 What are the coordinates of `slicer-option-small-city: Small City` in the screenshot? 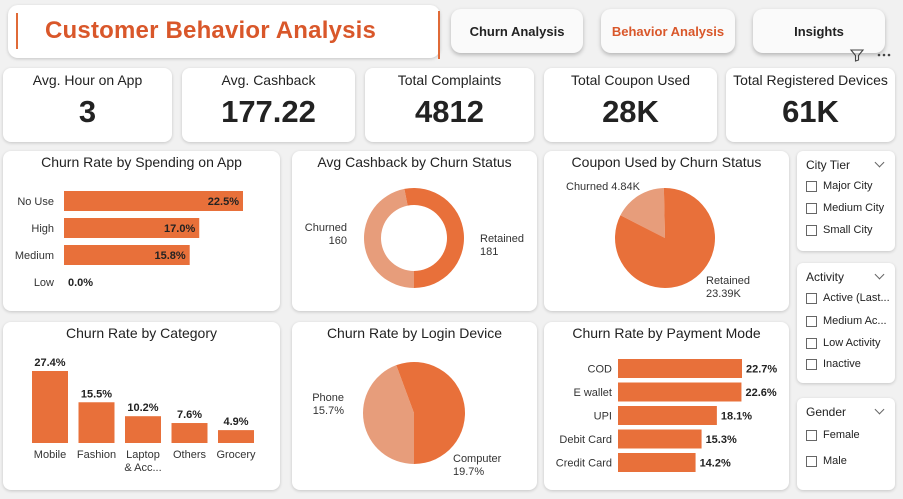 It's located at (849, 230).